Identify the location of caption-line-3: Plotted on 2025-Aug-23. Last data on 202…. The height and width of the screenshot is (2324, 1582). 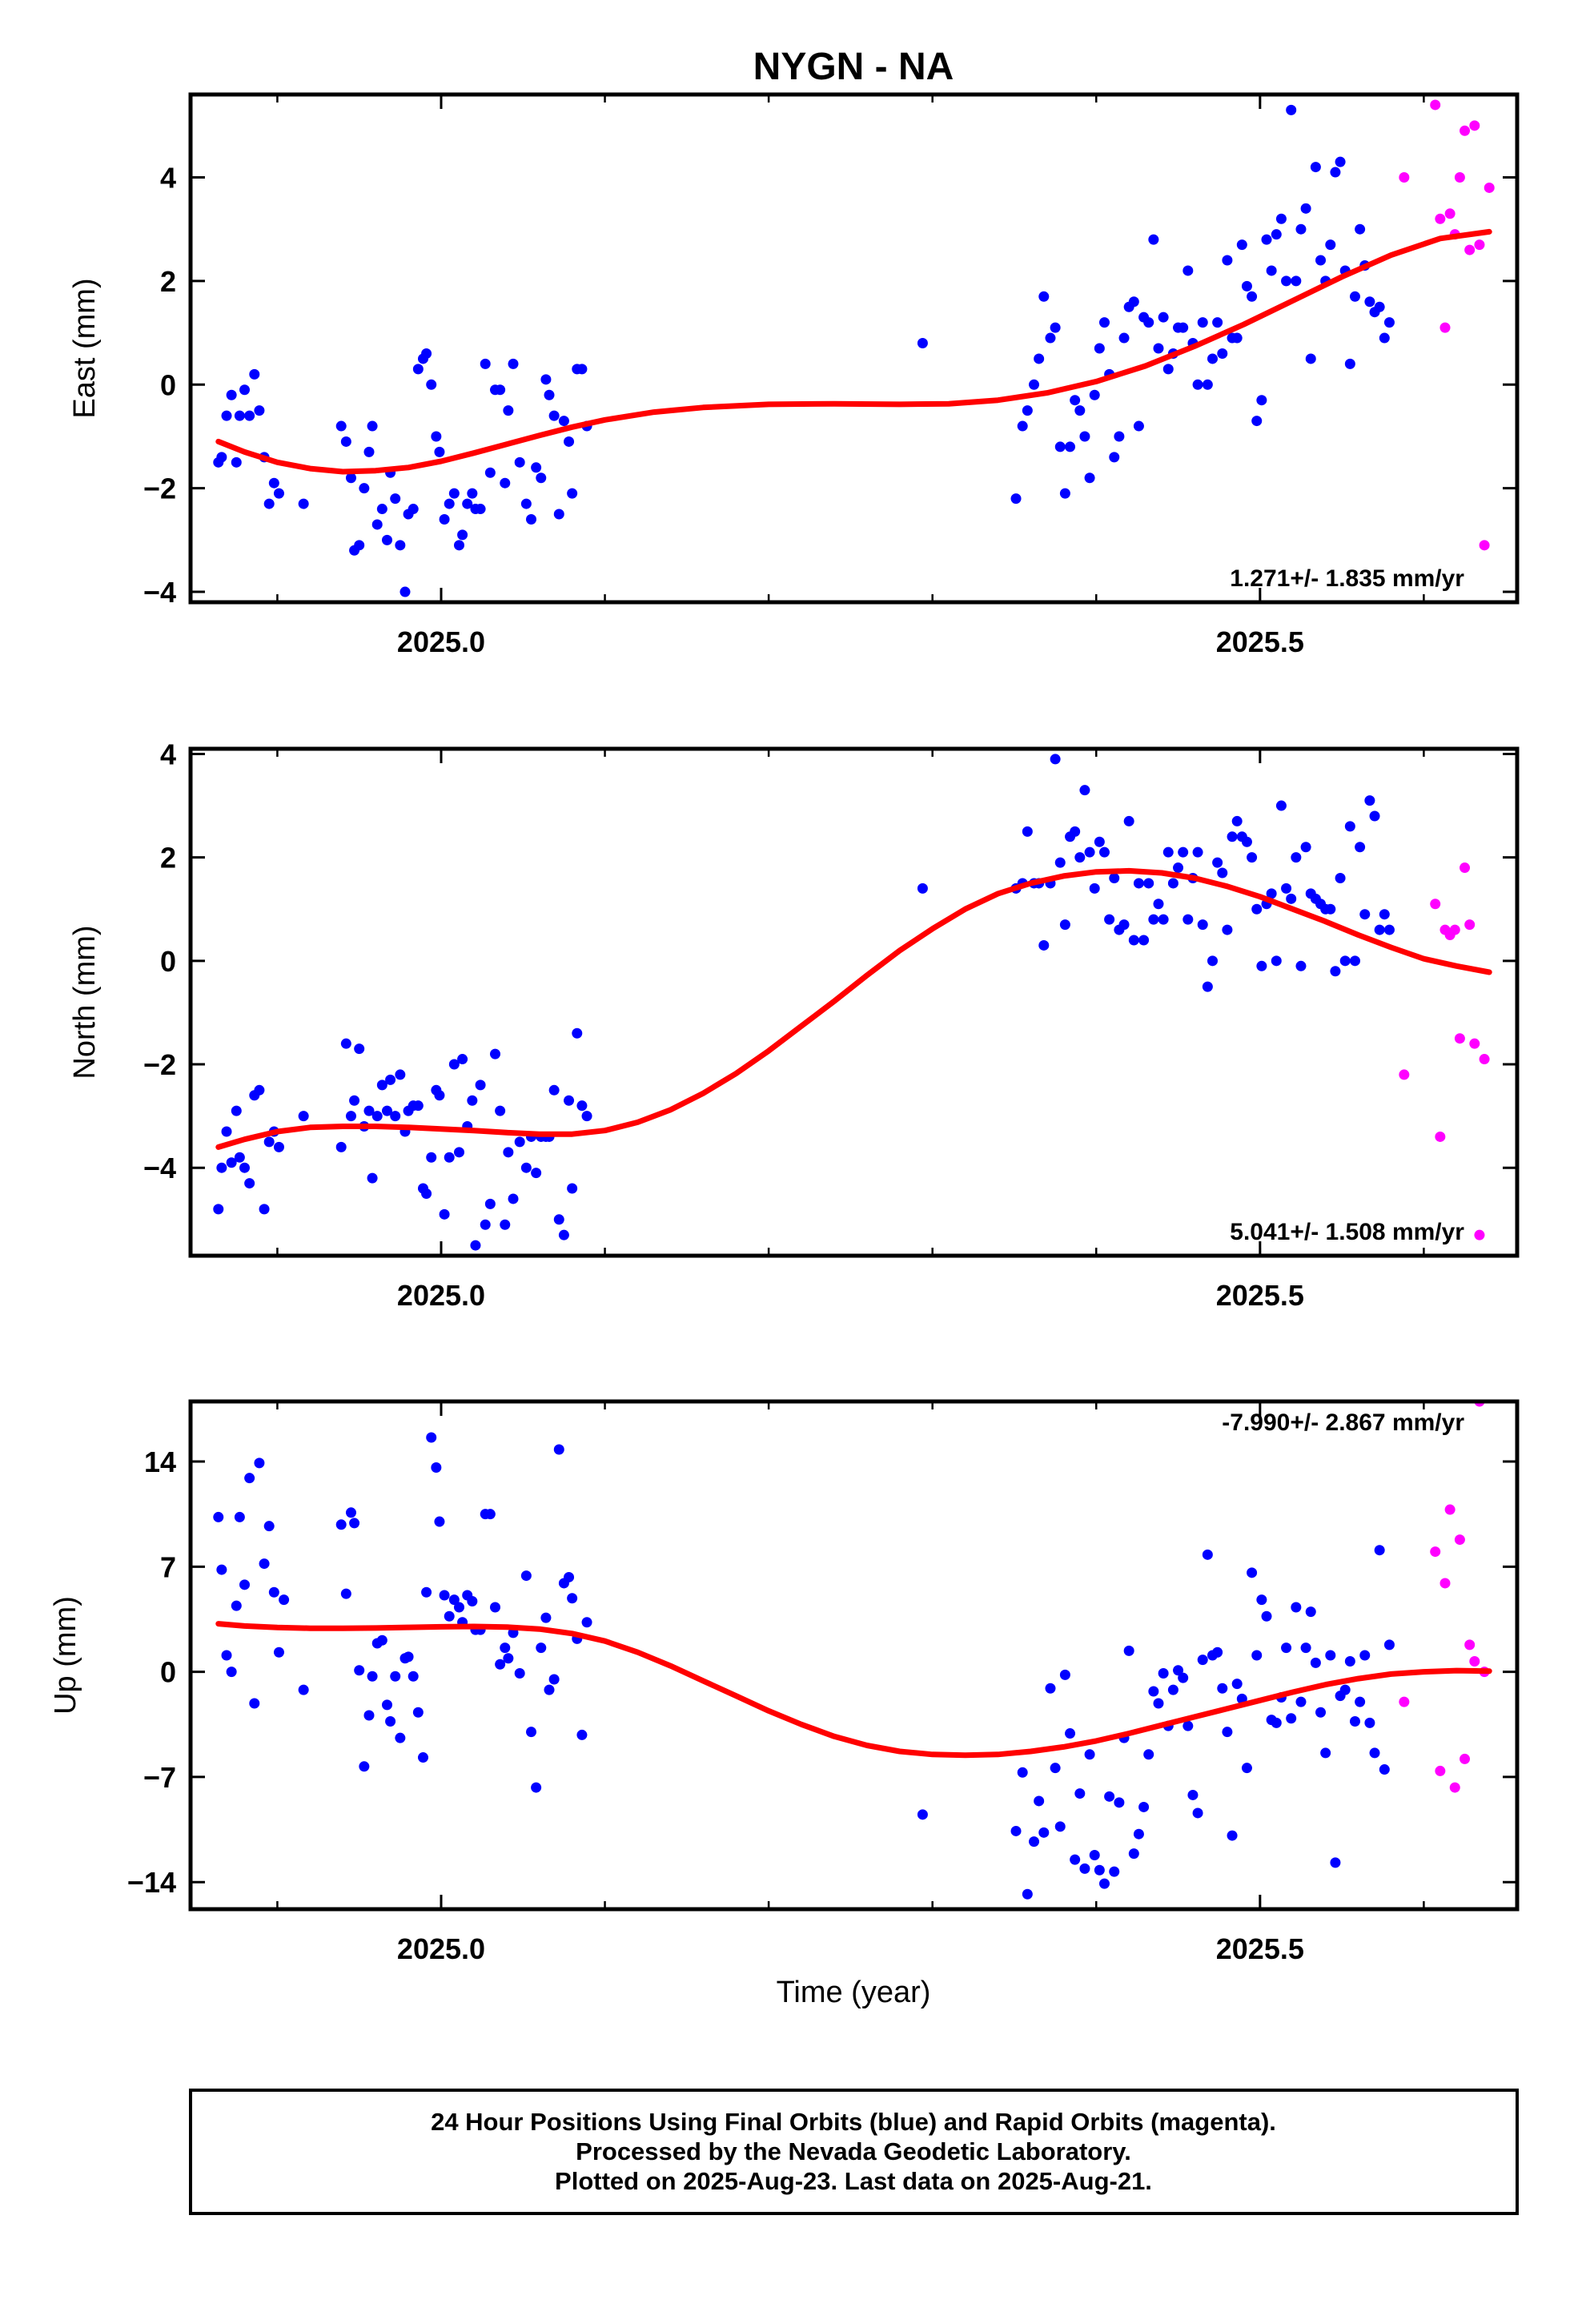
(853, 2181).